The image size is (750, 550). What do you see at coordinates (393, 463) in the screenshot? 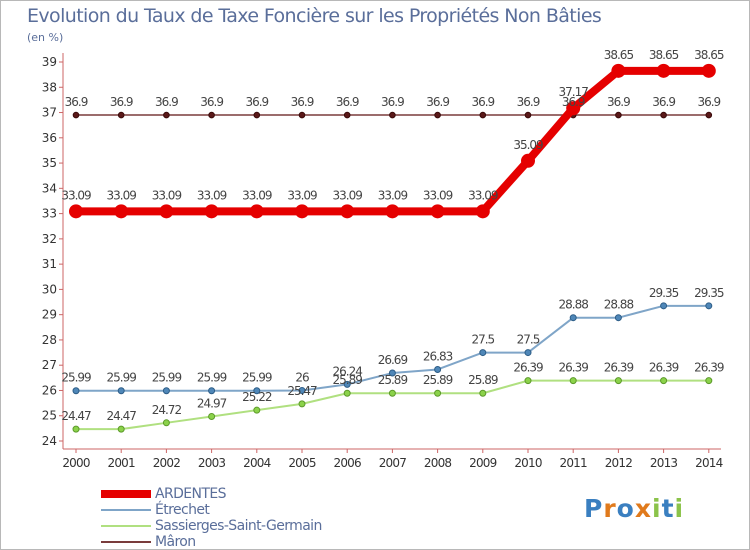
I see `x-tick-label: 2007` at bounding box center [393, 463].